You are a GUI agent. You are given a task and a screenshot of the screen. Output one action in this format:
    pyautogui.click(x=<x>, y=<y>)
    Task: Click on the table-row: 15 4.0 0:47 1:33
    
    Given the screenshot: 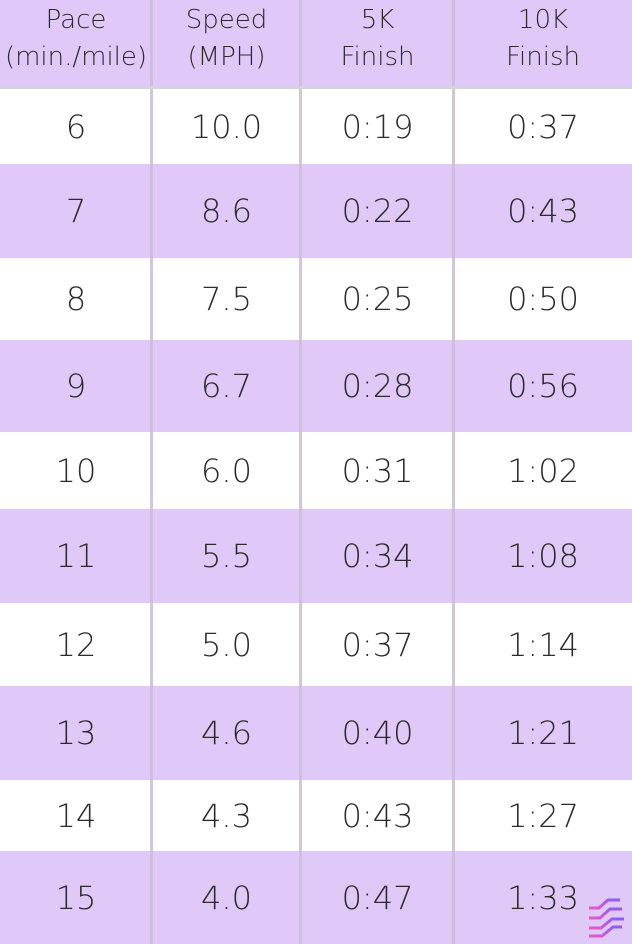 What is the action you would take?
    pyautogui.click(x=316, y=897)
    